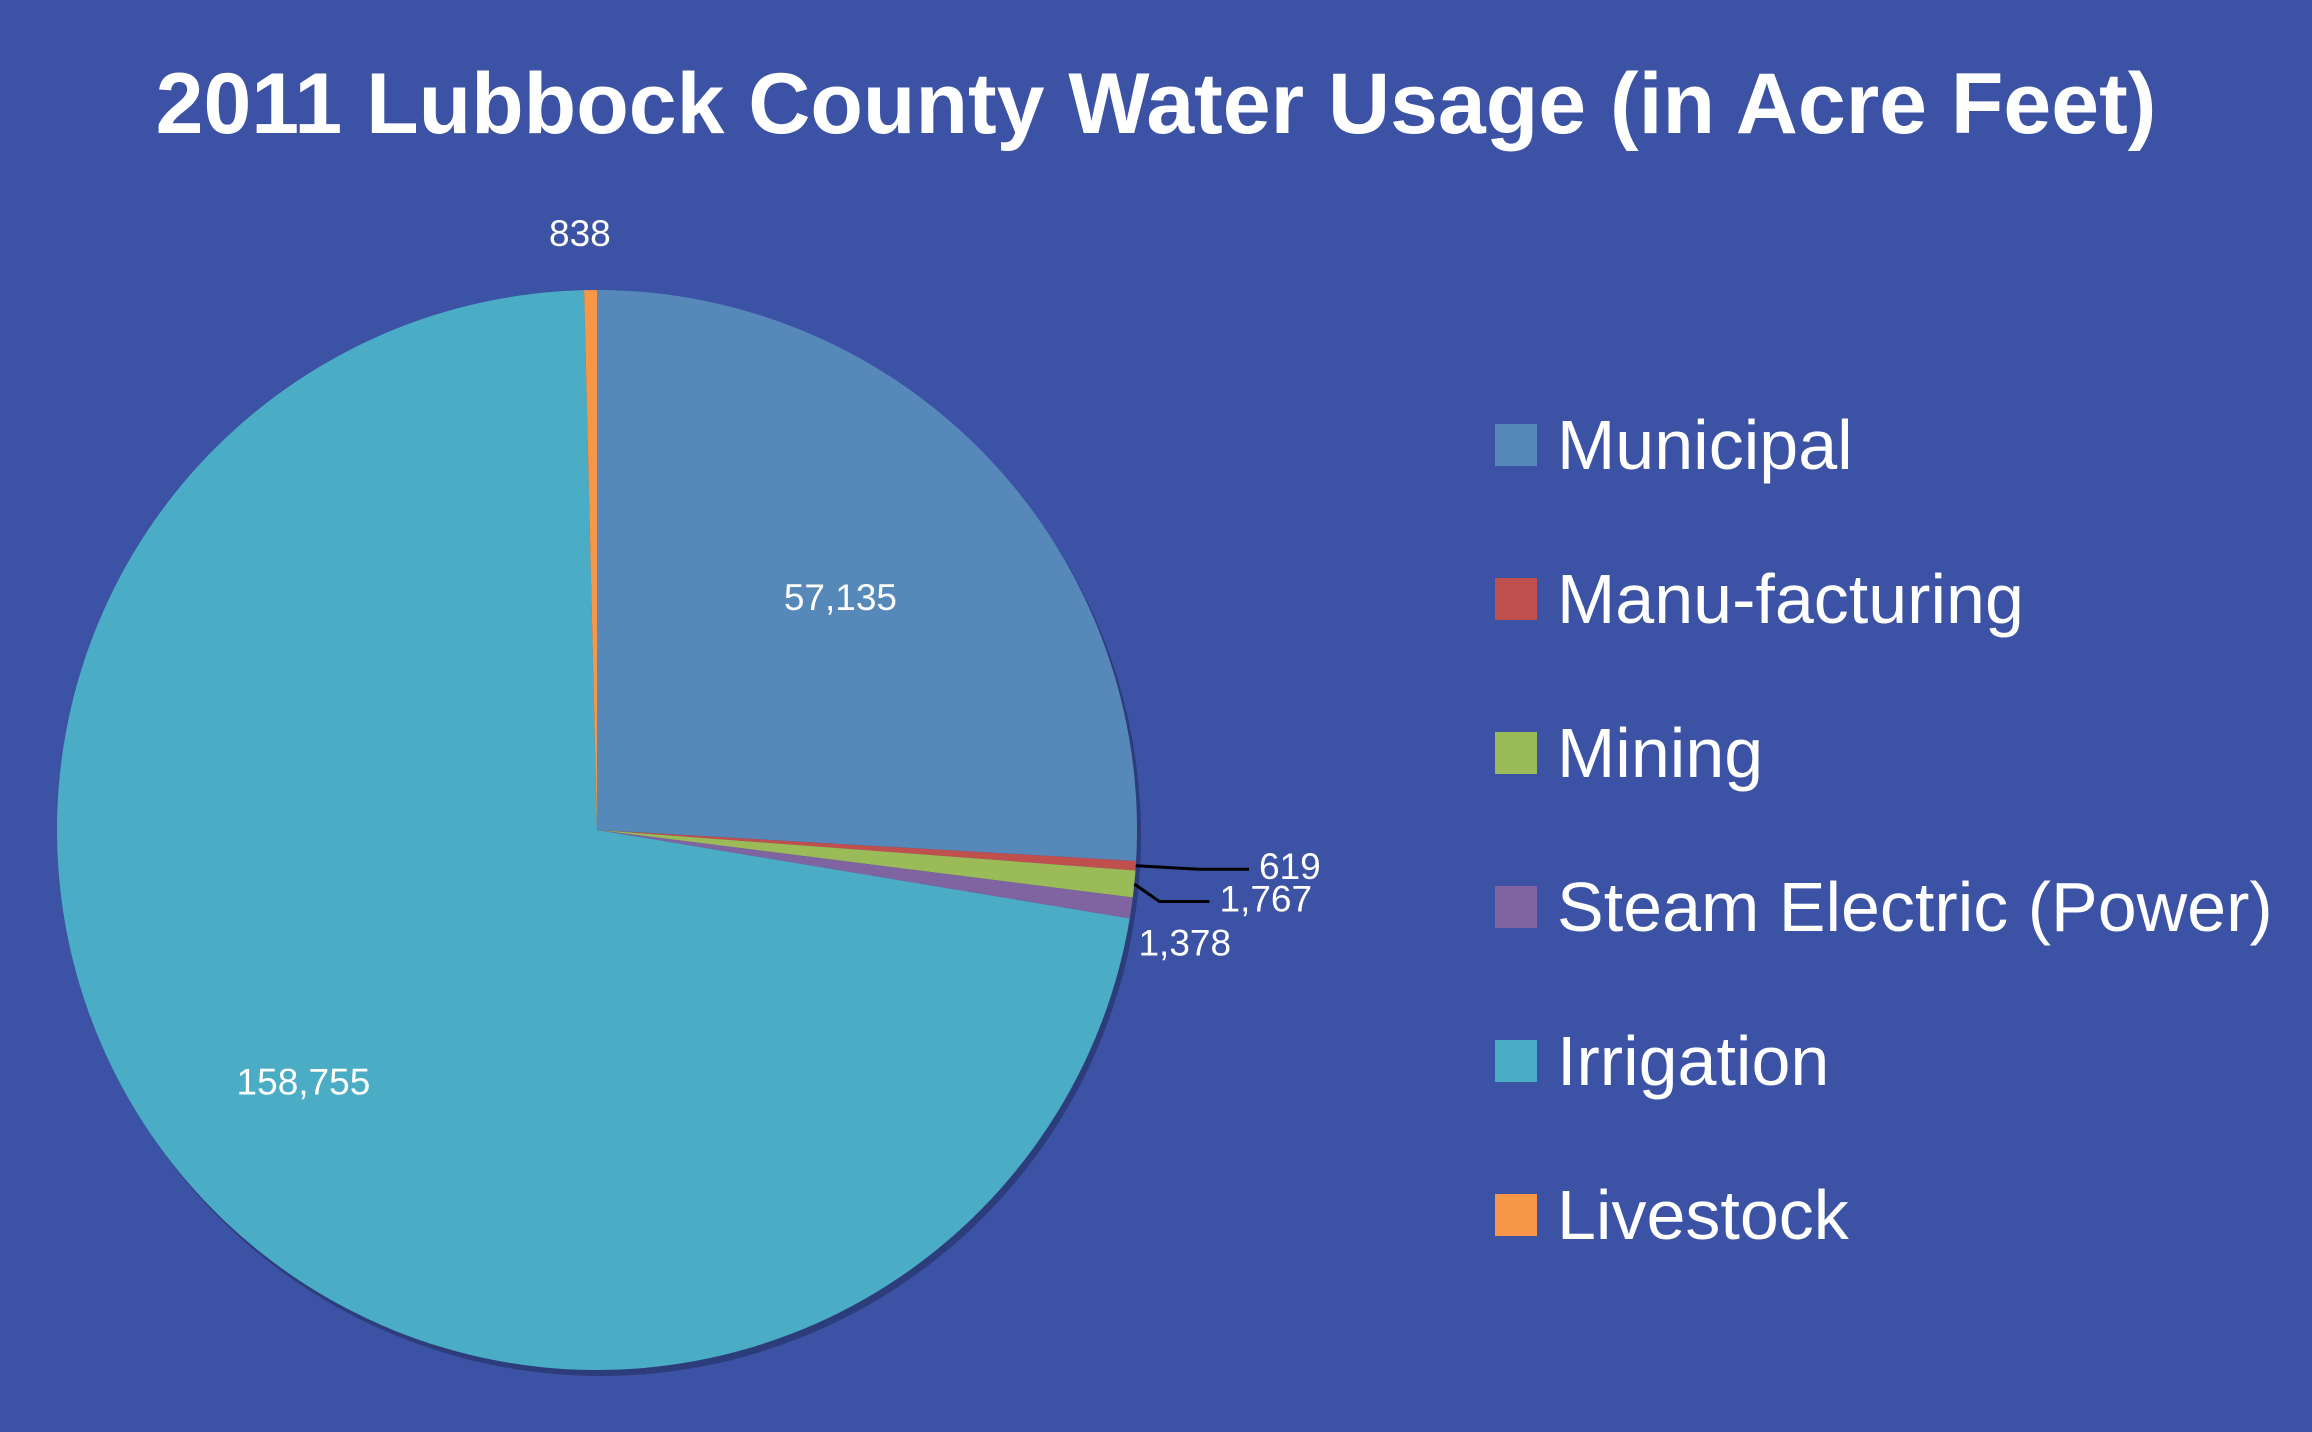 Image resolution: width=2312 pixels, height=1432 pixels. I want to click on legend-label: Livestock, so click(1703, 1215).